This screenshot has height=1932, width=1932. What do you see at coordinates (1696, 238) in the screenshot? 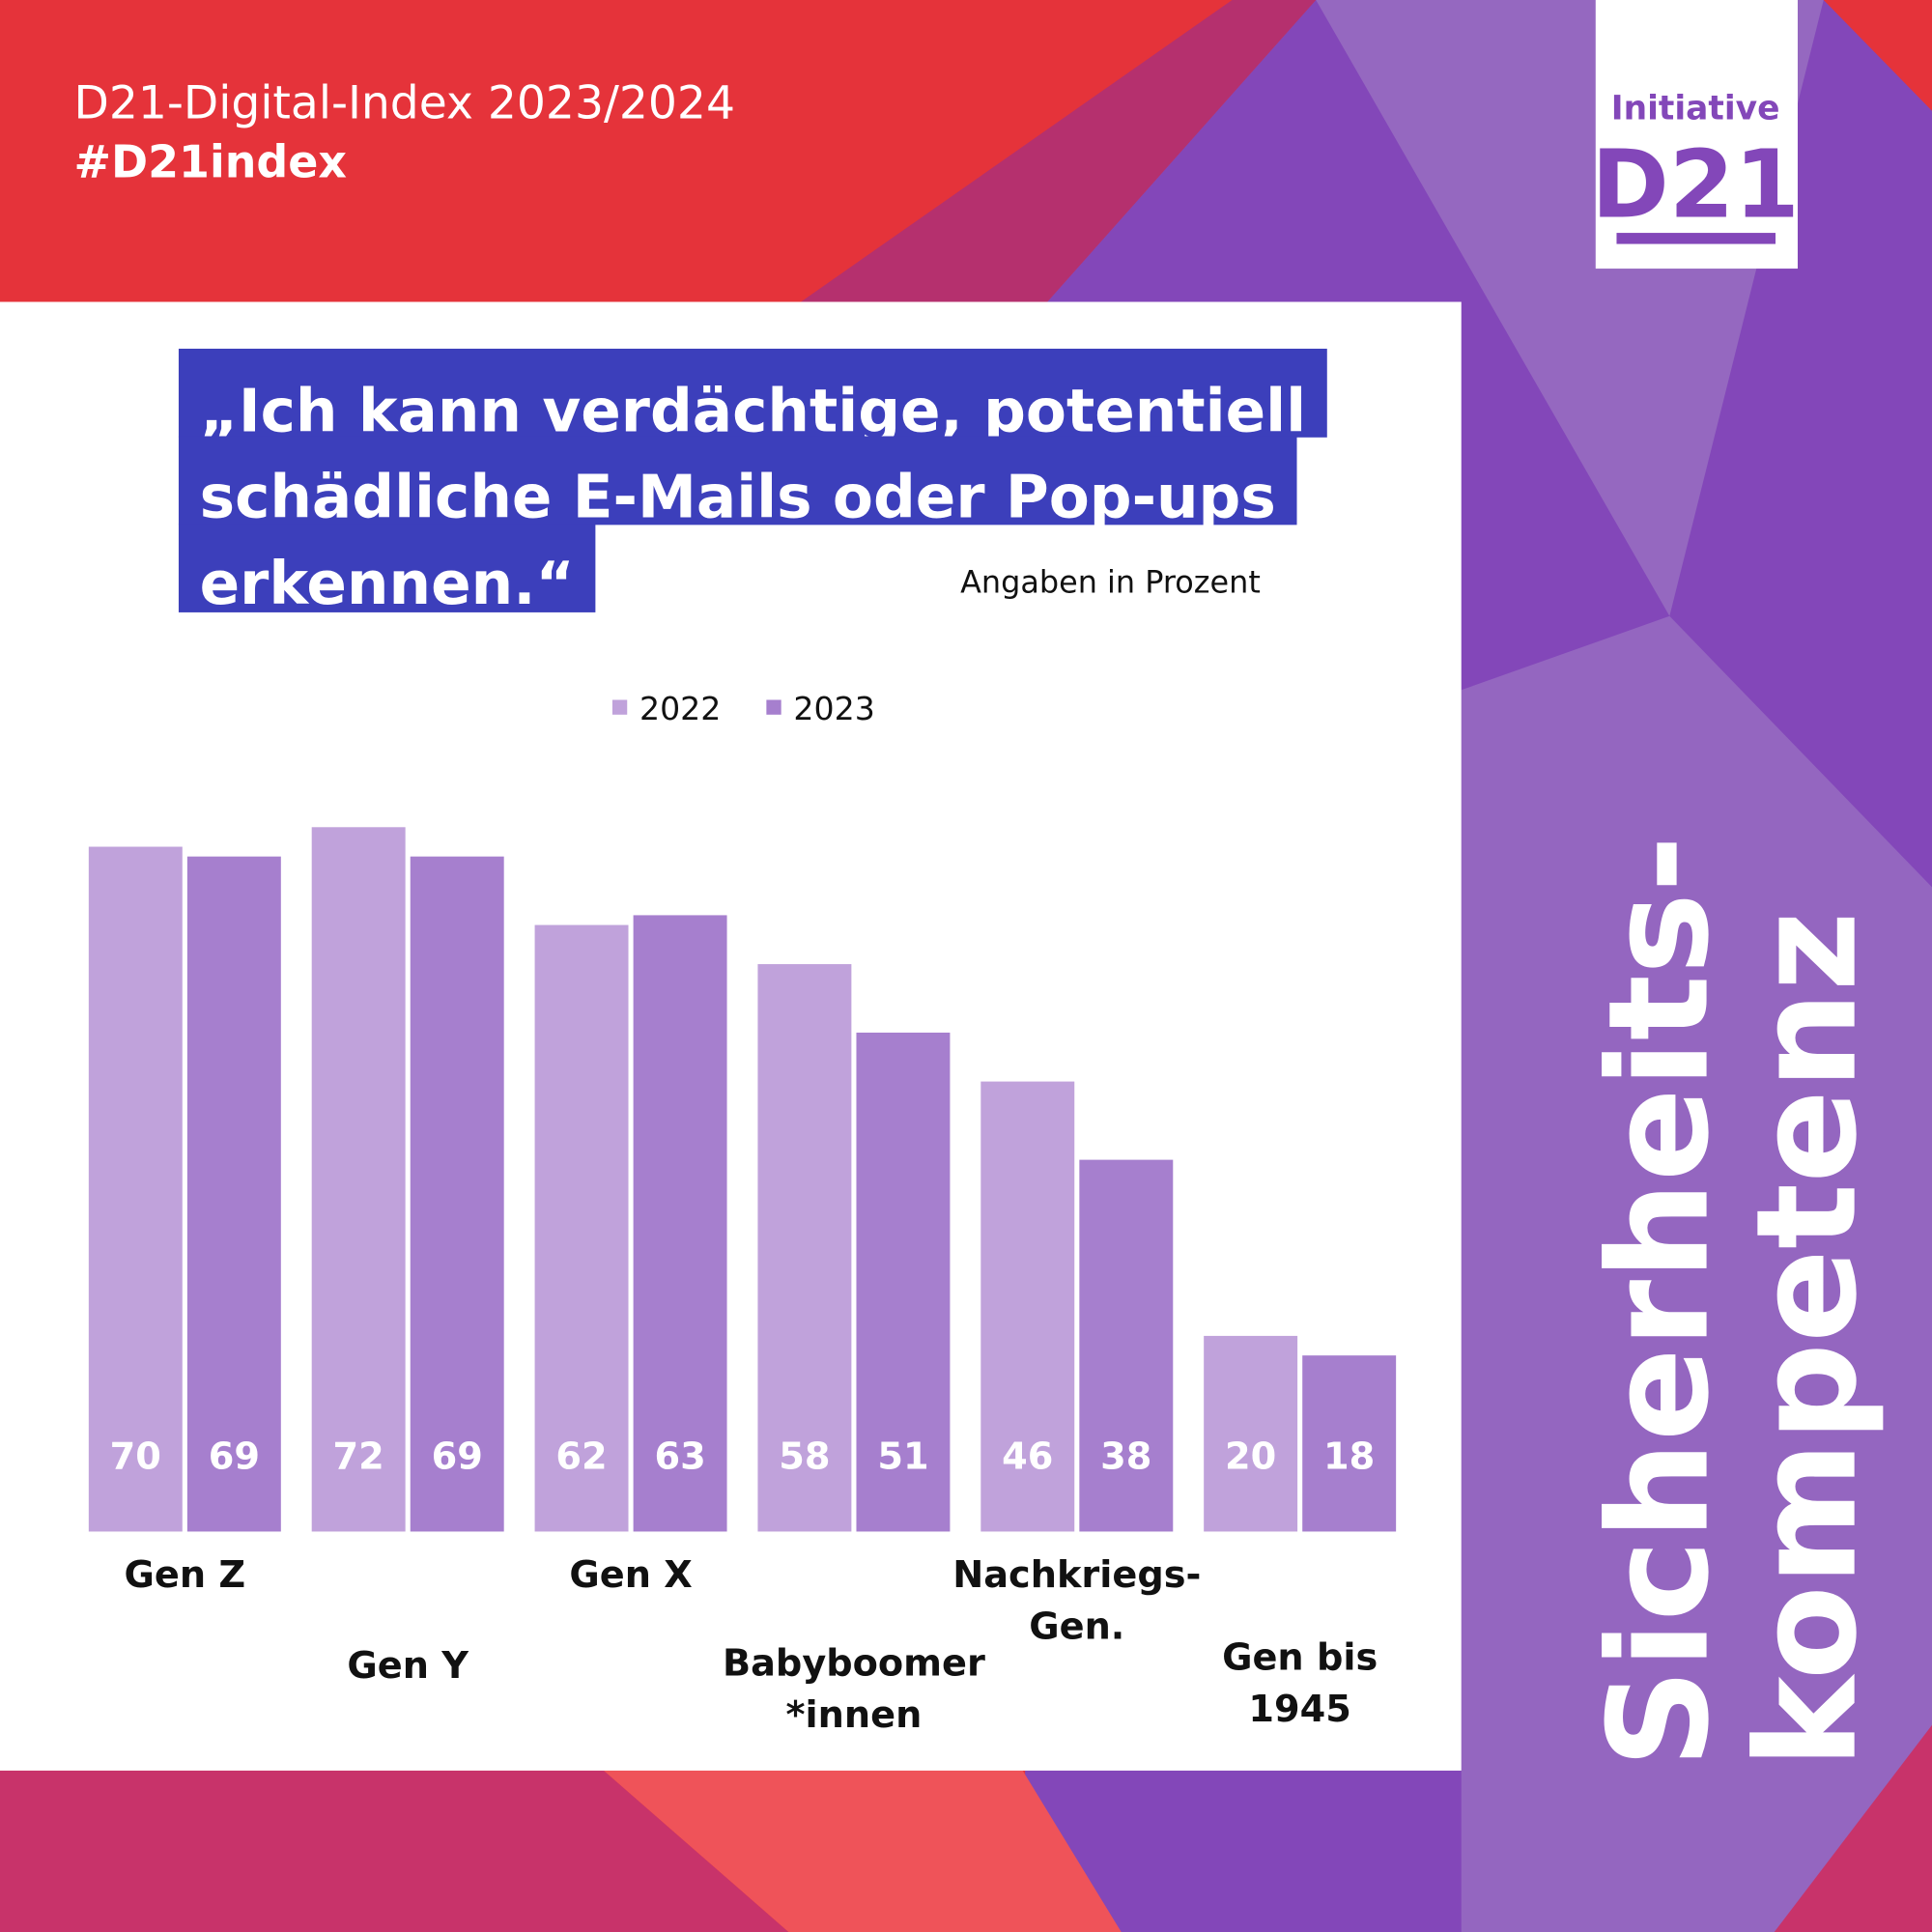
I see `logo-underline` at bounding box center [1696, 238].